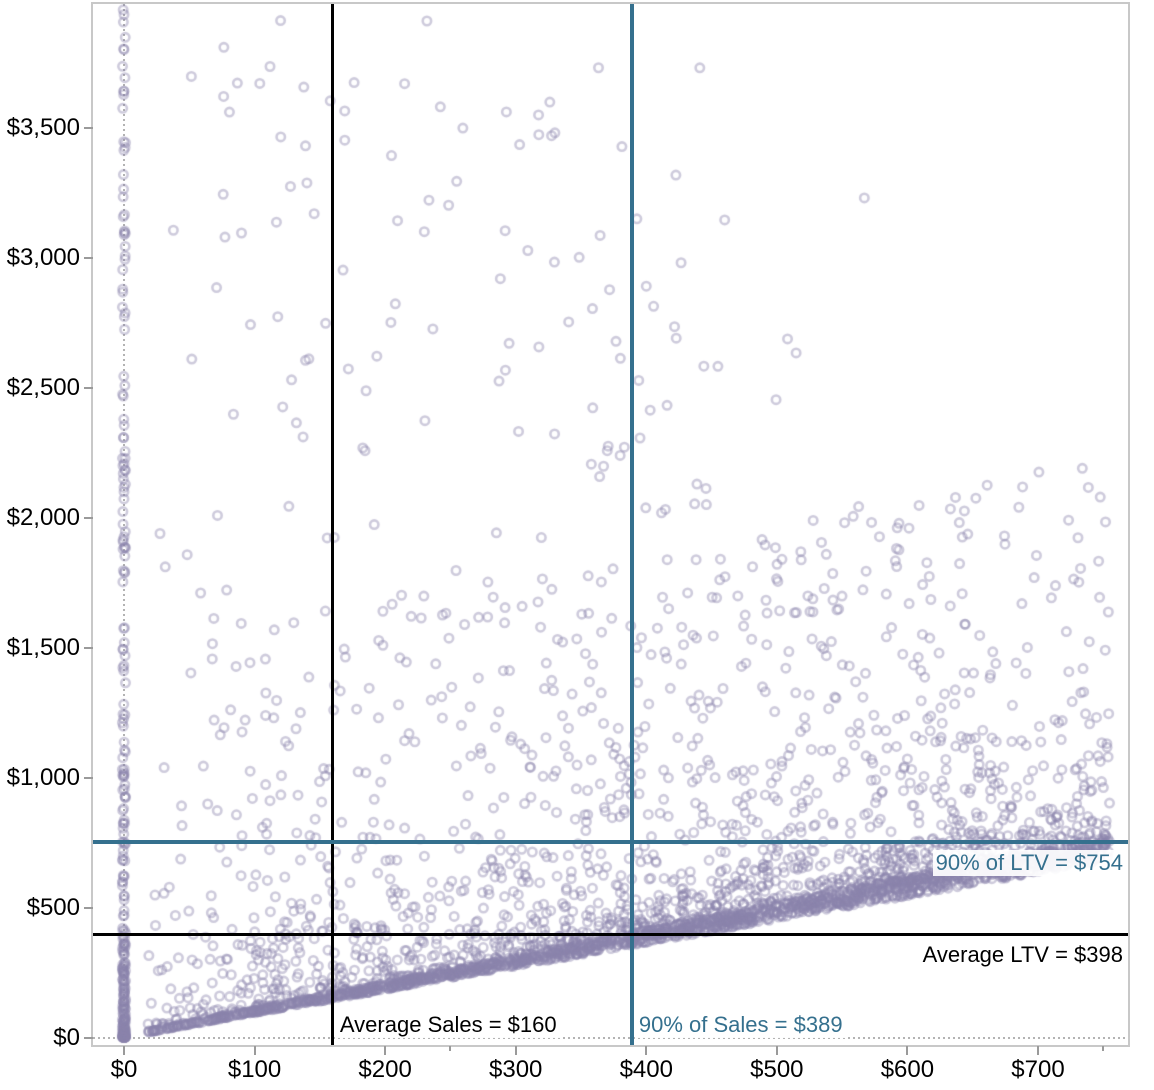 The height and width of the screenshot is (1090, 1154). I want to click on reference-line-label-average-ltv: Average LTV = $398, so click(1022, 955).